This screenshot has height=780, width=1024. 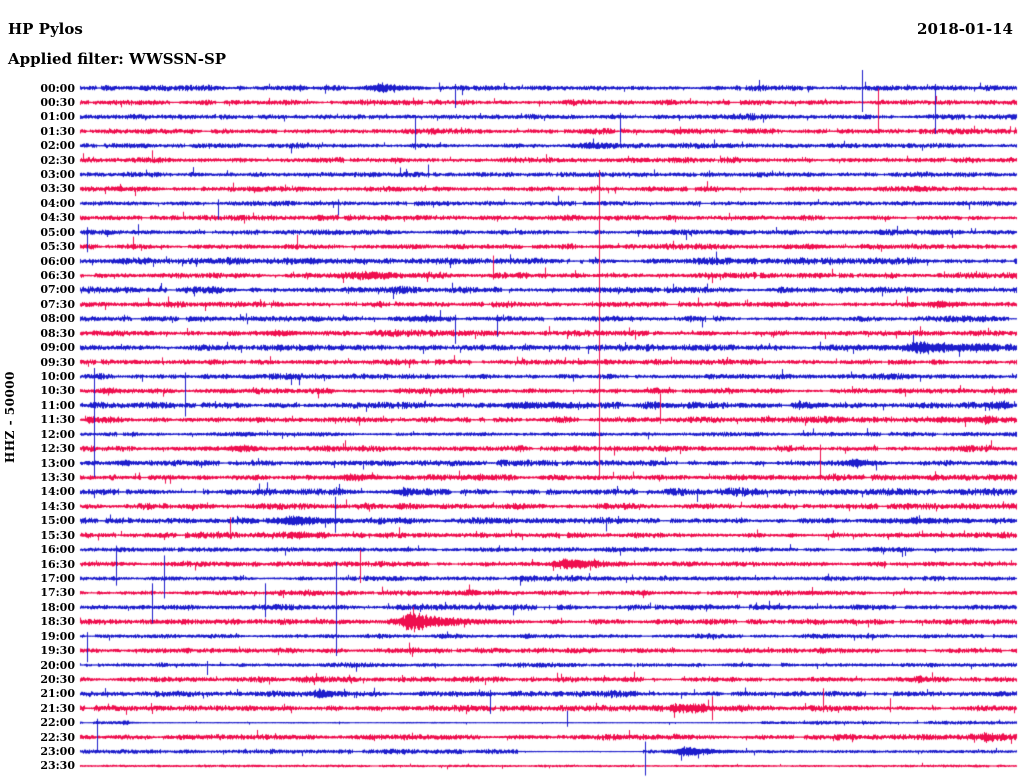 What do you see at coordinates (57, 506) in the screenshot?
I see `row-time-label: 14:30` at bounding box center [57, 506].